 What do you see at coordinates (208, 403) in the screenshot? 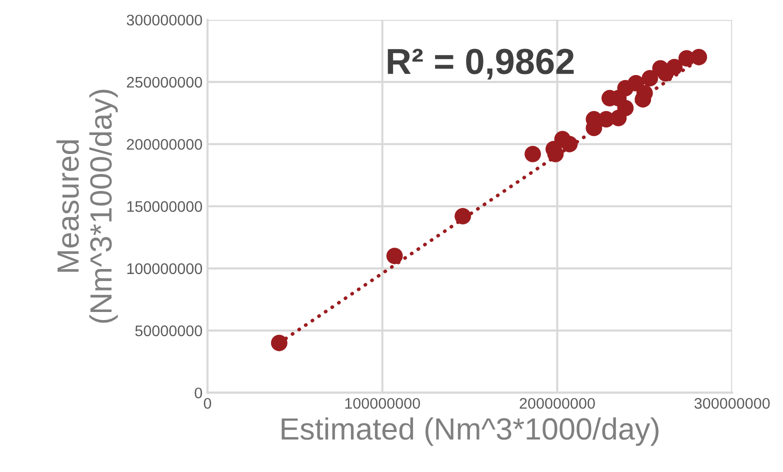
I see `x-tick-label: 0` at bounding box center [208, 403].